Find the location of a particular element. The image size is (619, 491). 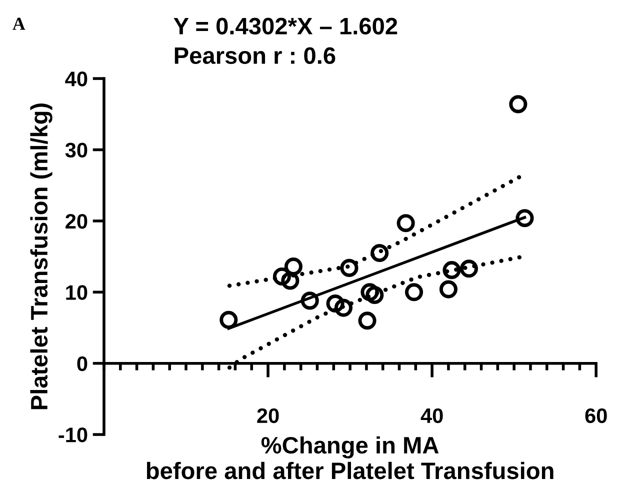

y-tick-label: 30 is located at coordinates (76, 150).